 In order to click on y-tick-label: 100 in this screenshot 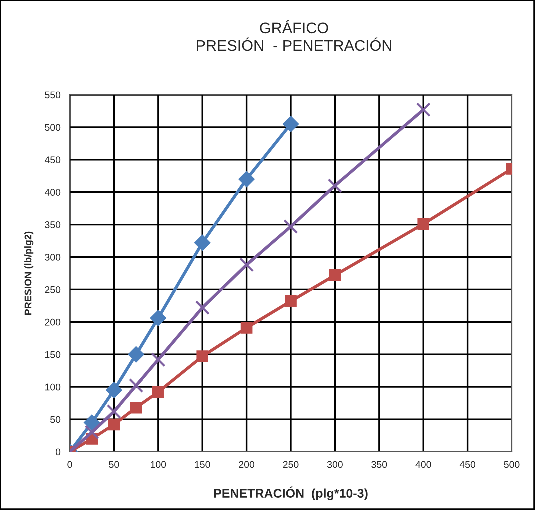, I will do `click(53, 387)`.